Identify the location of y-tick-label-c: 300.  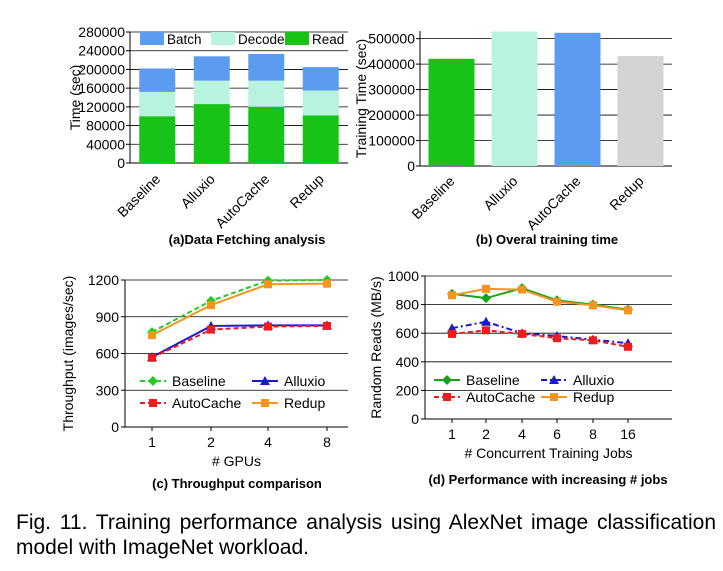
(108, 390).